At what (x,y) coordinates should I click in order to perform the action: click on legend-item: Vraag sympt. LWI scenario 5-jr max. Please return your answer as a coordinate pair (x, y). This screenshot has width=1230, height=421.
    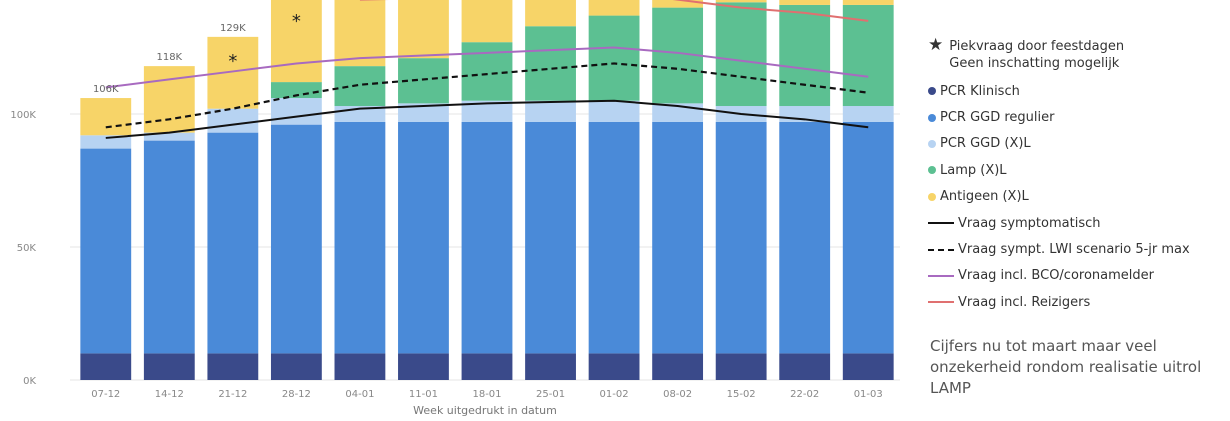
    Looking at the image, I should click on (1078, 249).